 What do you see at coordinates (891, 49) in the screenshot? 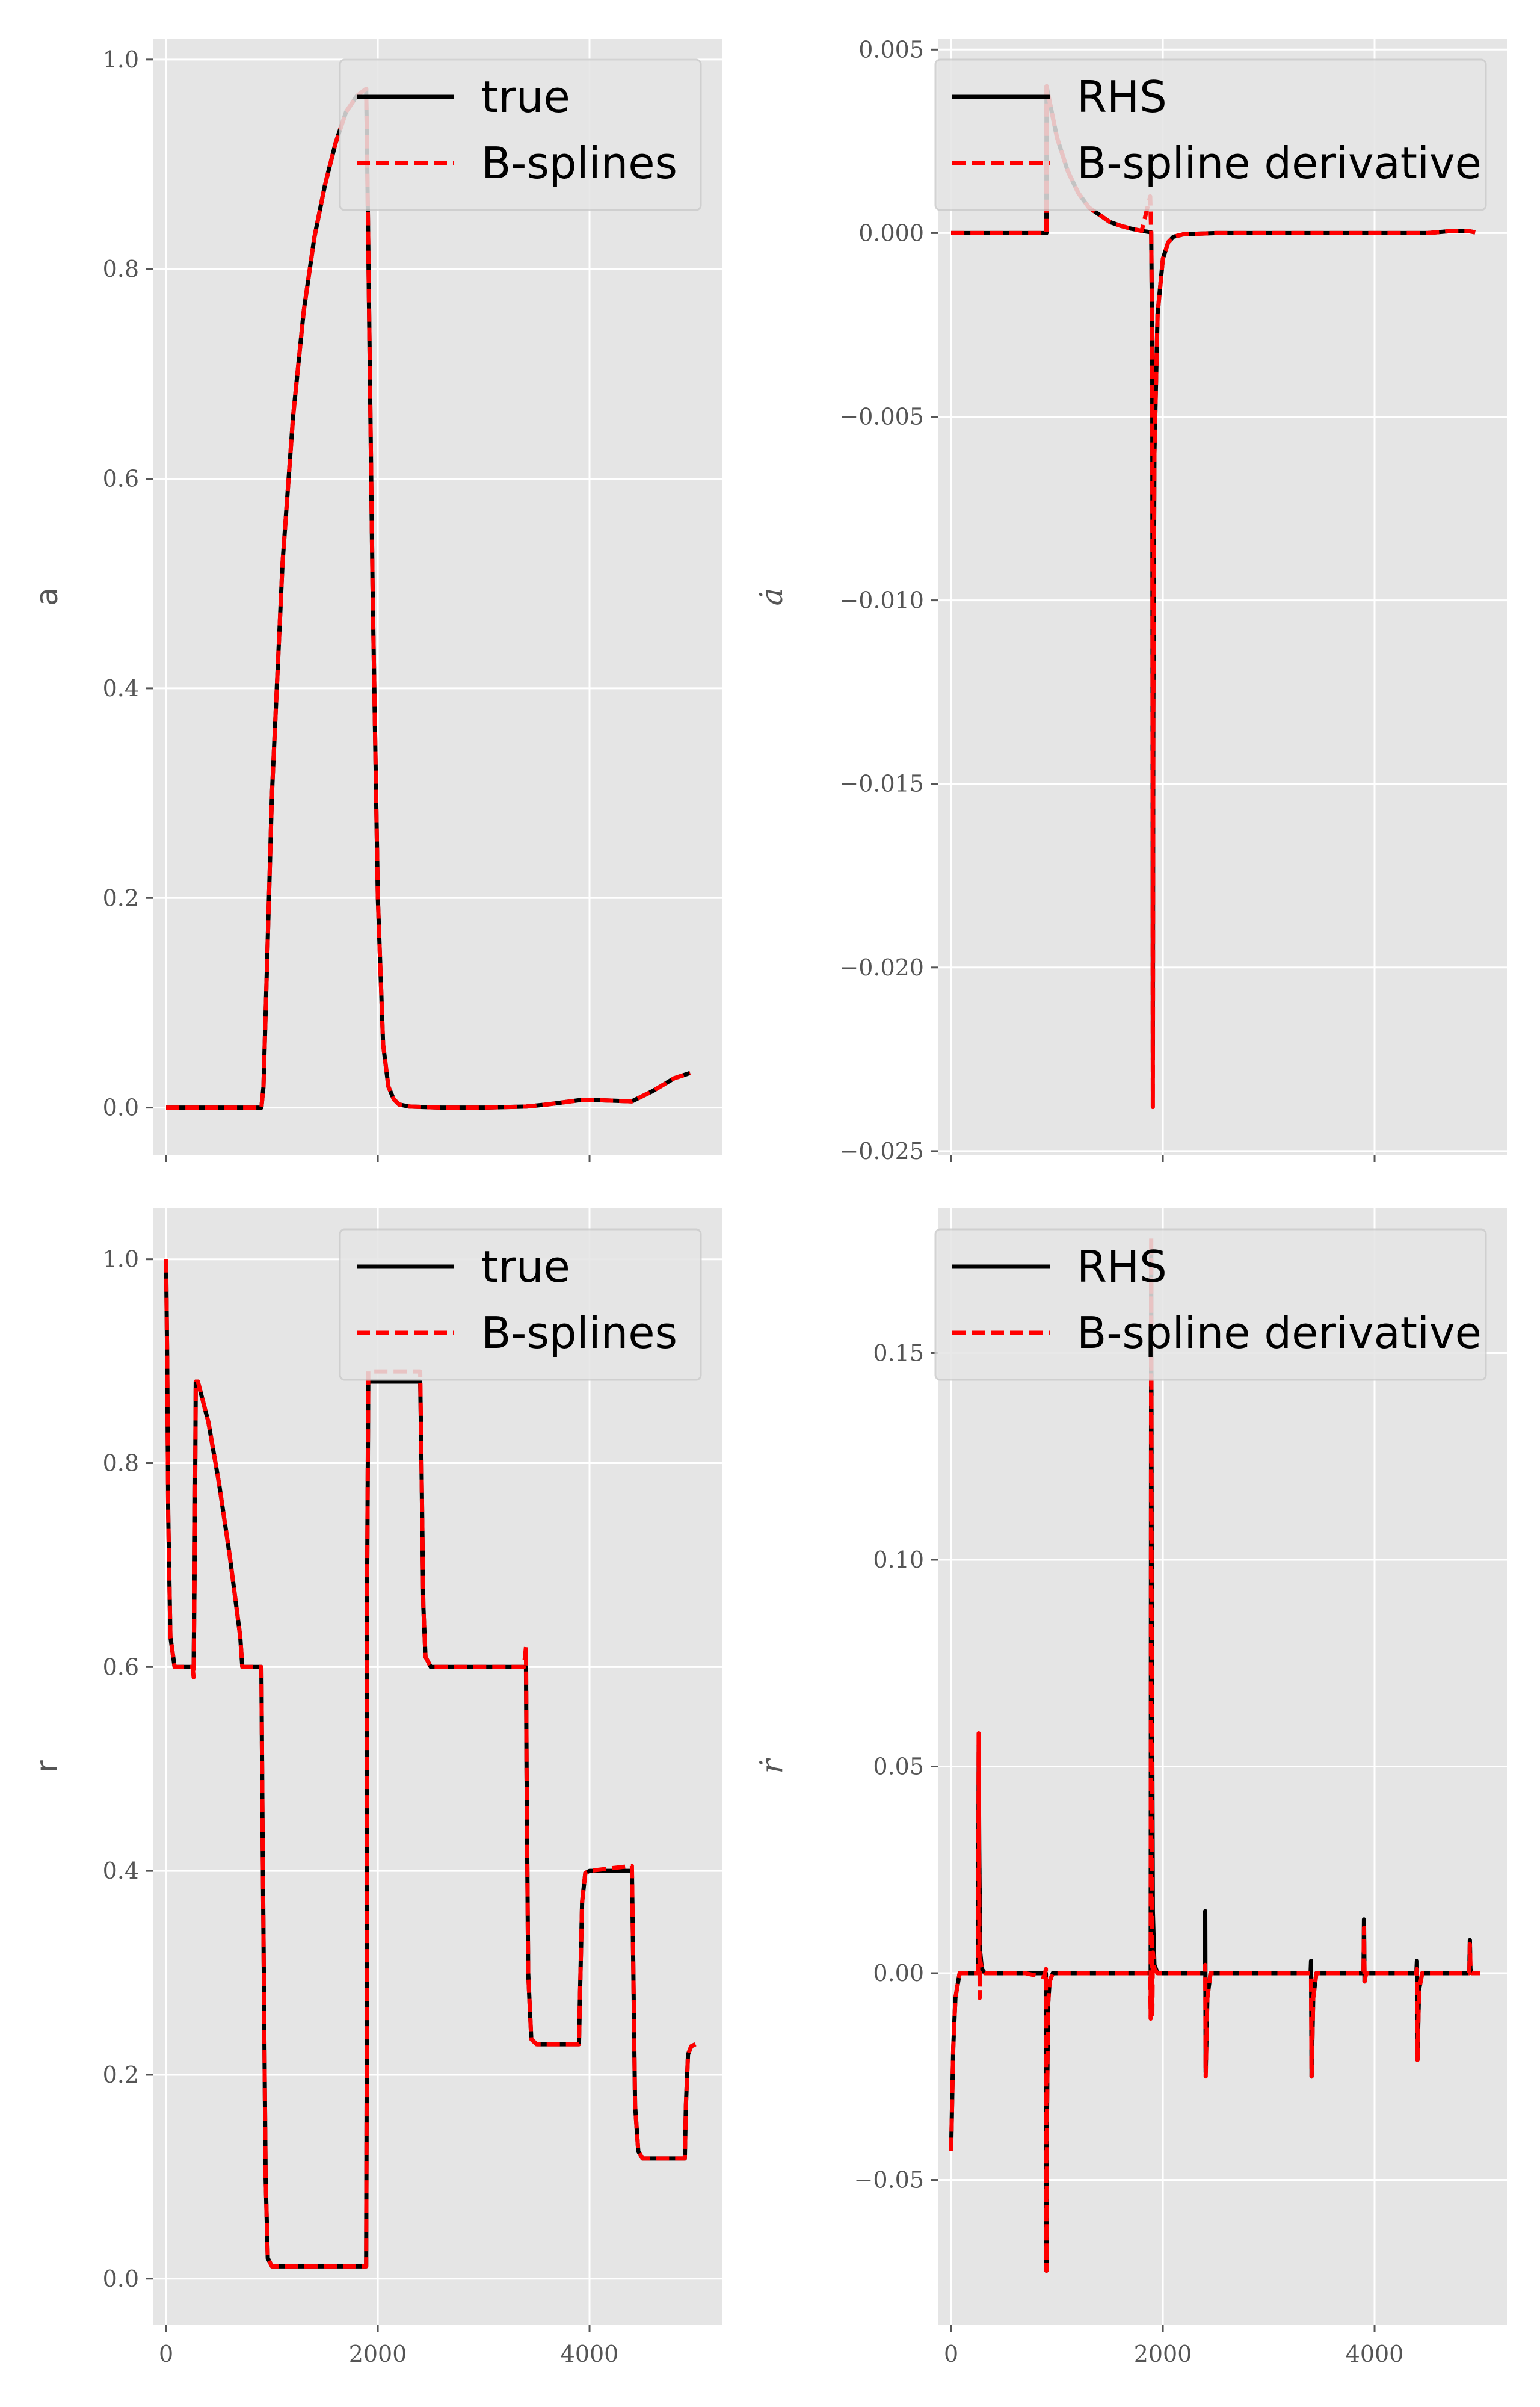
I see `y-tick-label: 0.005` at bounding box center [891, 49].